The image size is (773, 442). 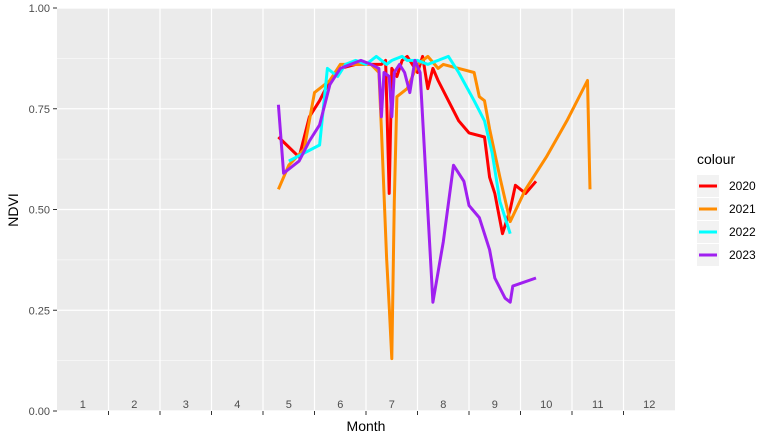 What do you see at coordinates (726, 208) in the screenshot?
I see `legend: colour 2020 2021 2022 2023` at bounding box center [726, 208].